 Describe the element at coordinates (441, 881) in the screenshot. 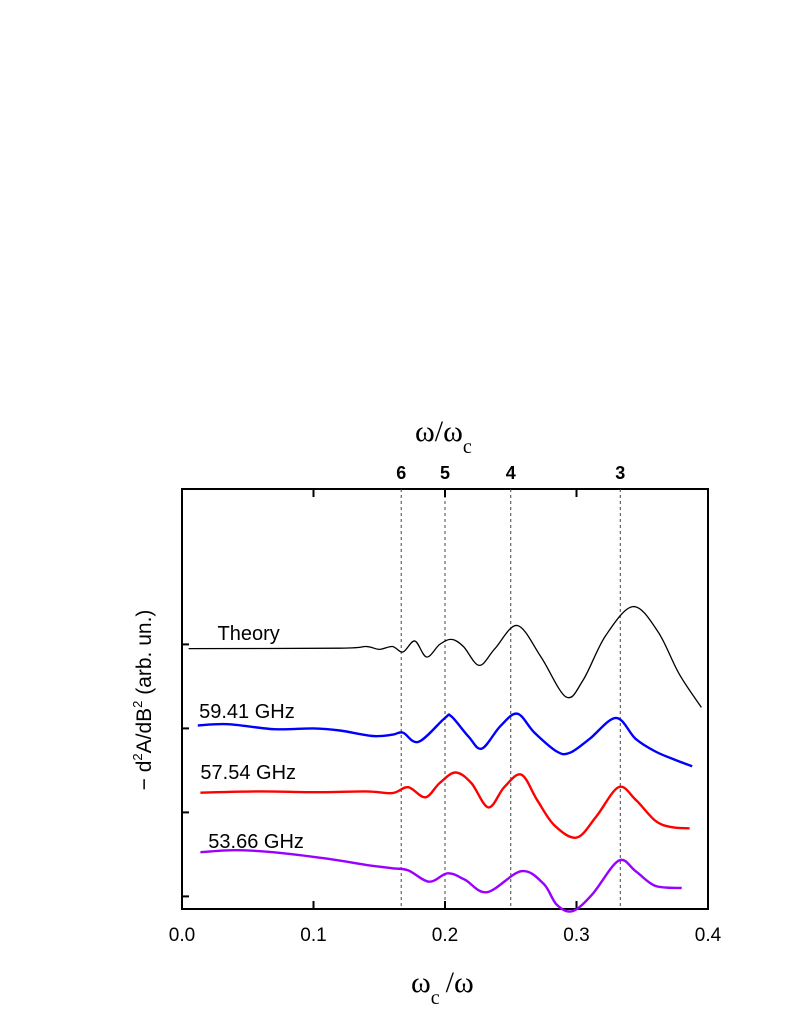

I see `series-line-53-66-ghz` at that location.